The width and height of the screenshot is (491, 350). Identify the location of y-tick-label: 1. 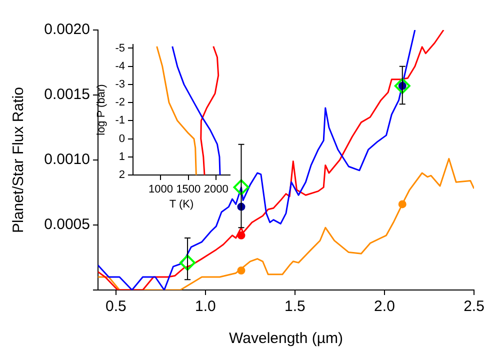
(121, 156).